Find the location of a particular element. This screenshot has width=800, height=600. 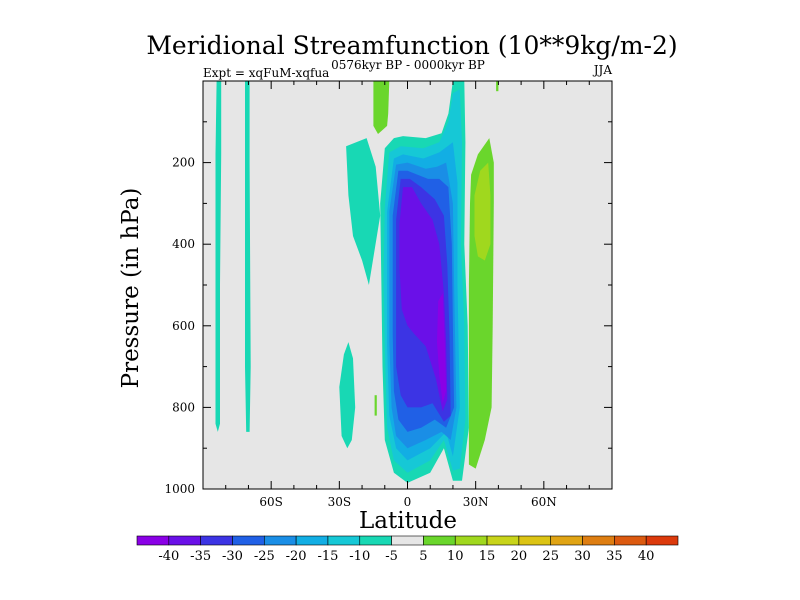

y-tick-label: 200 is located at coordinates (183, 163).